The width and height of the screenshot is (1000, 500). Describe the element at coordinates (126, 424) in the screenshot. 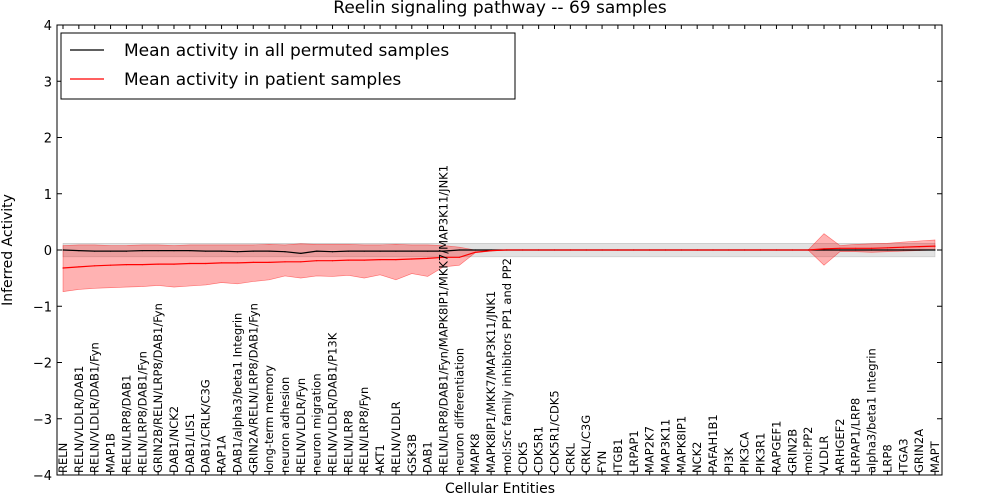

I see `x-tick-label: RELN/LRP8/DAB1` at that location.